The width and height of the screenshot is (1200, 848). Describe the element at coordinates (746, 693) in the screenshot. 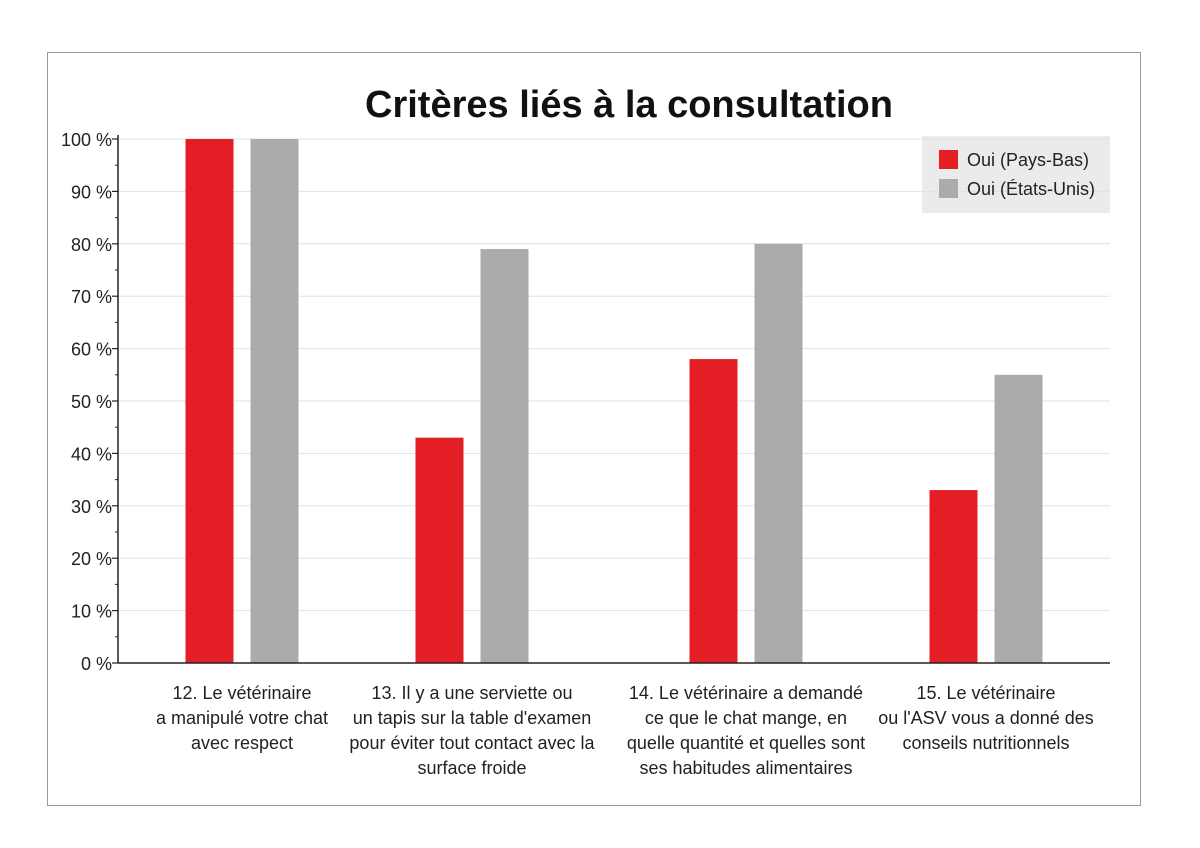

I see `category-label-line: 14. Le vétérinaire a demandé` at that location.